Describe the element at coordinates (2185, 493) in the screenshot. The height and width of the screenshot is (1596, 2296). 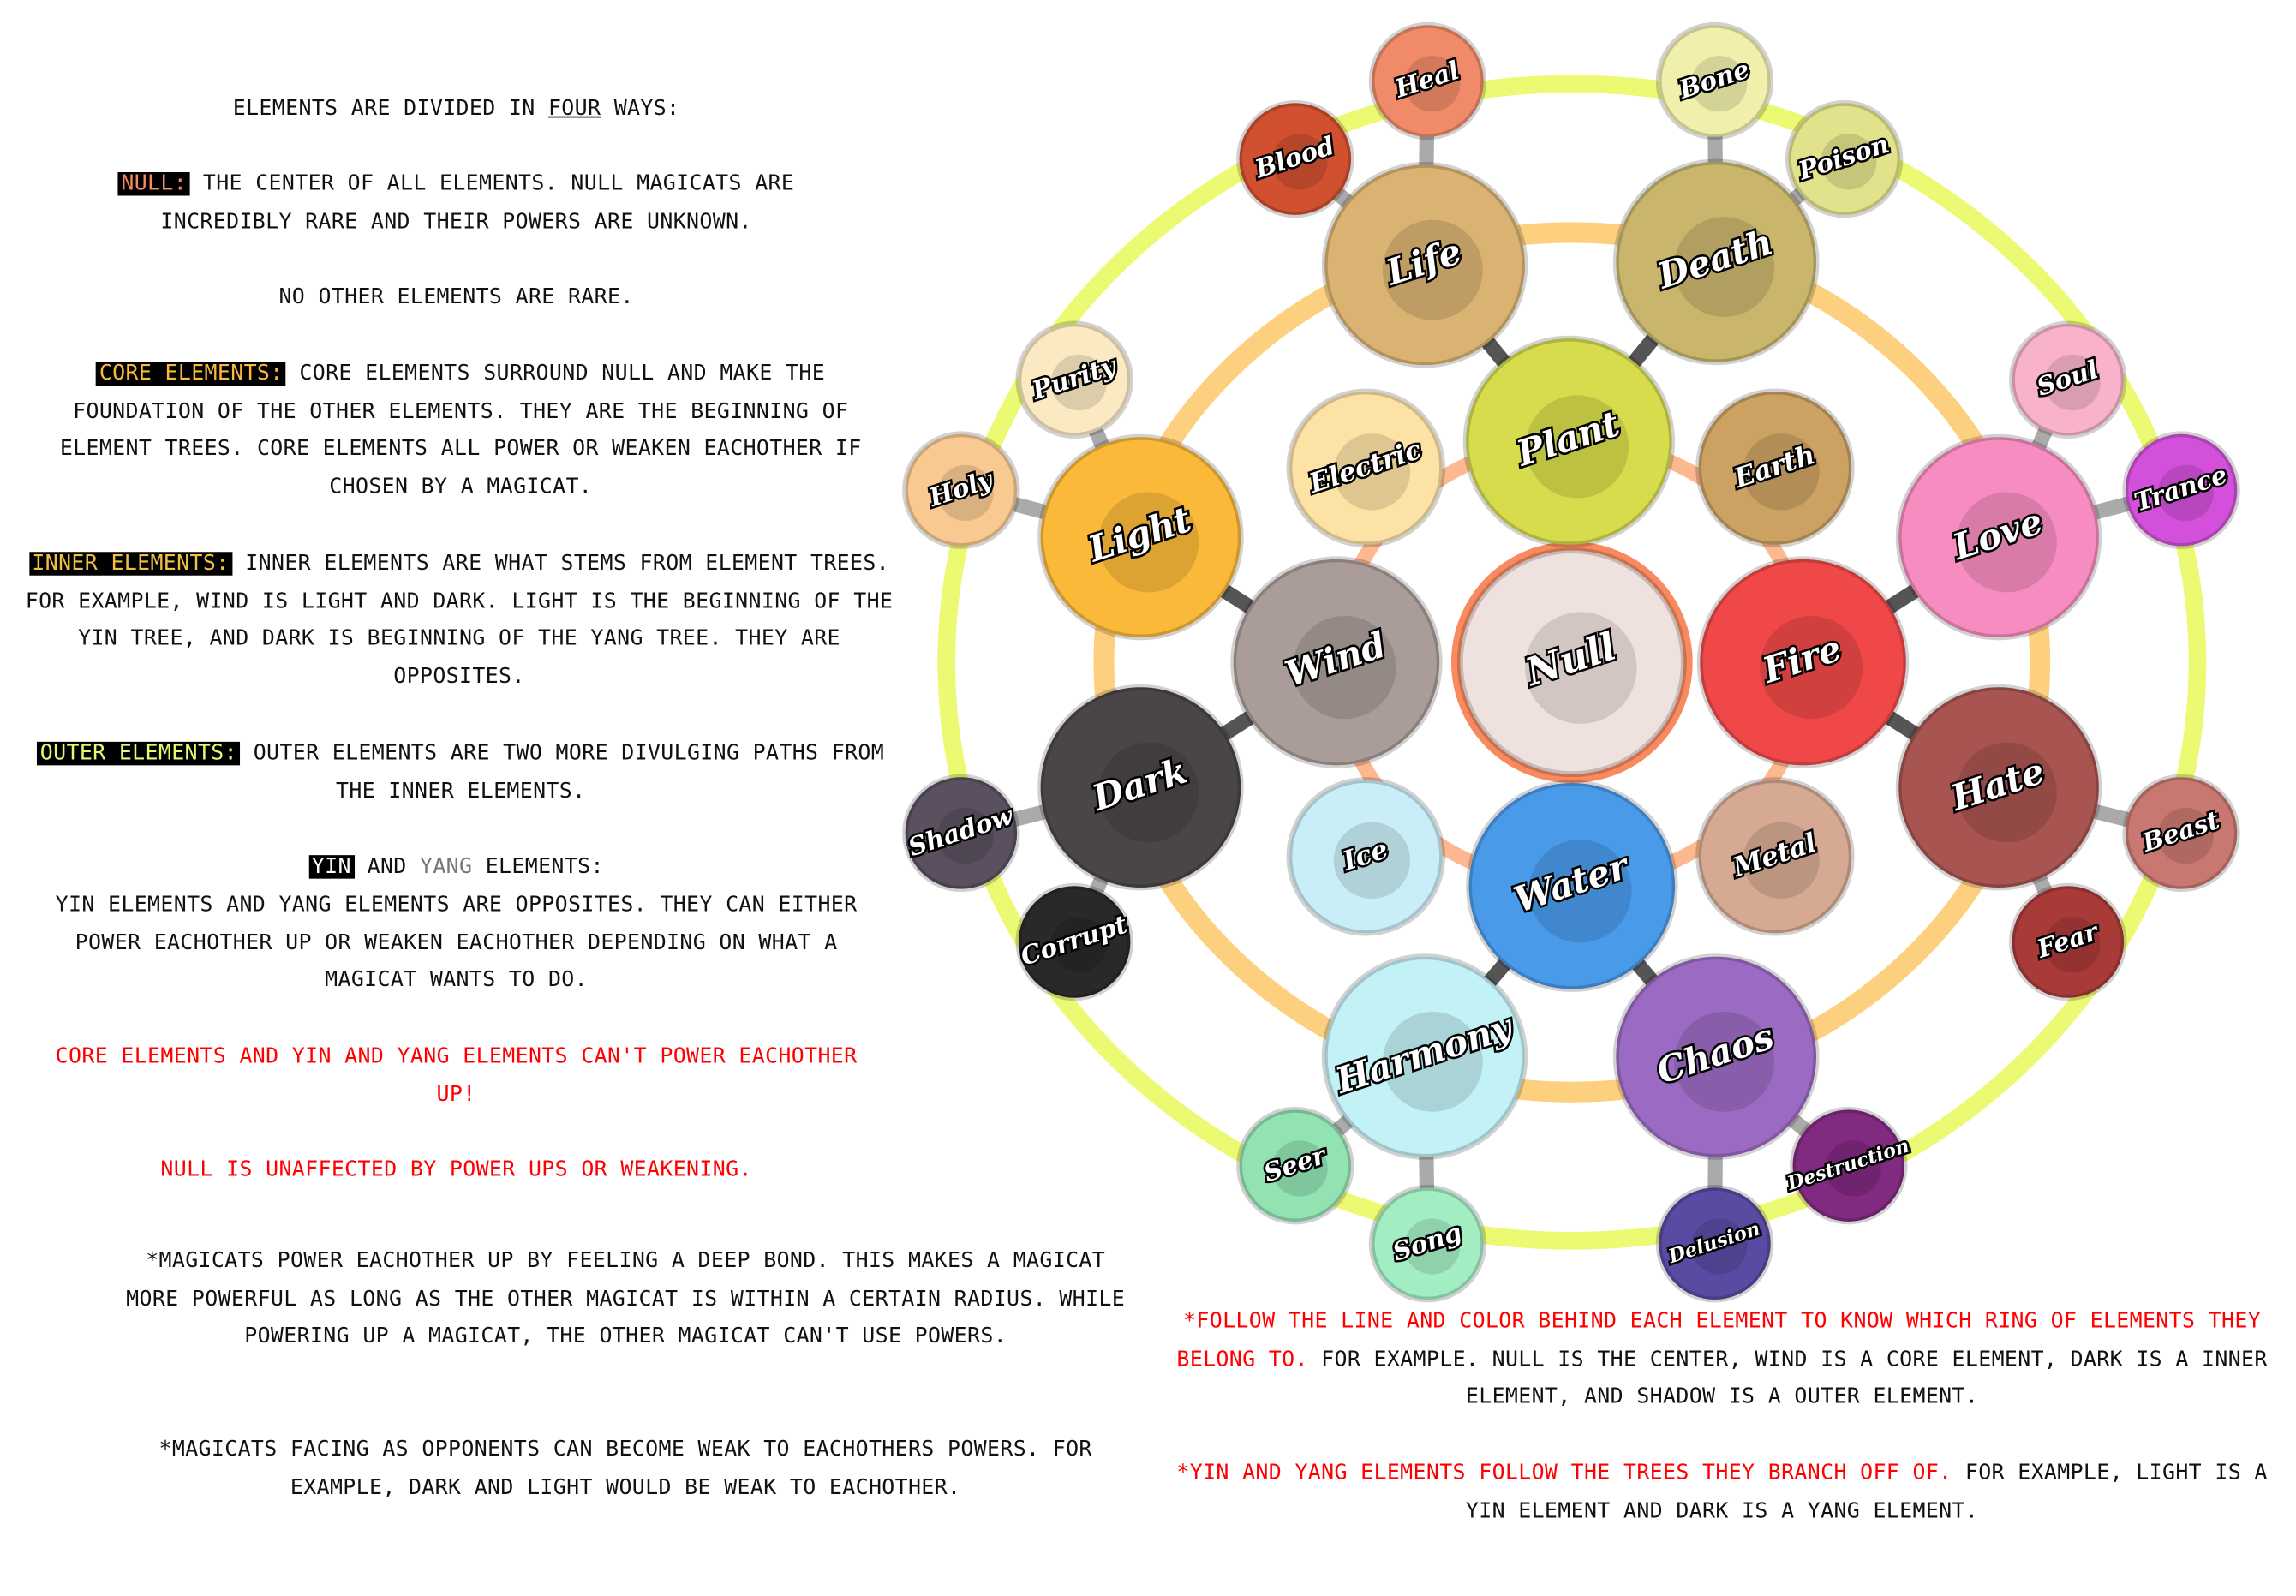
I see `trance-symbol-icon` at that location.